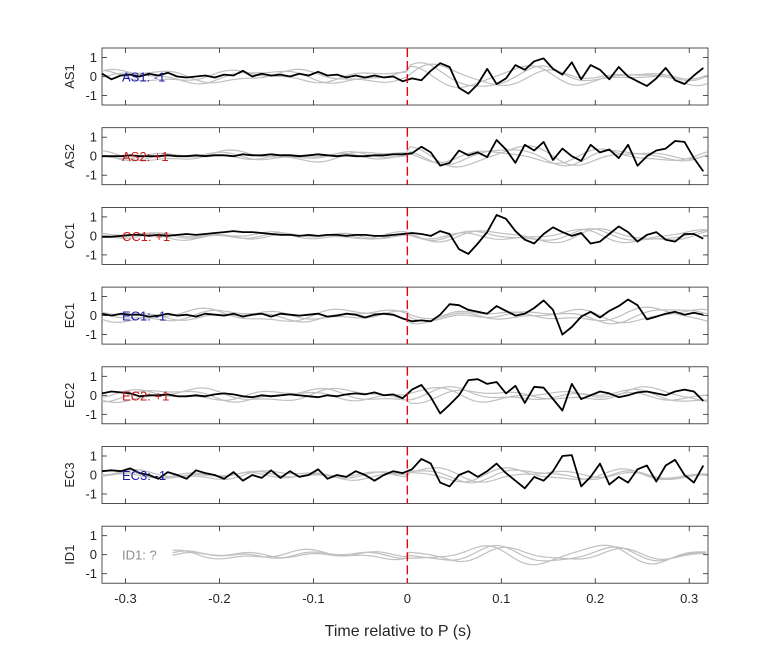 The image size is (782, 657). I want to click on panel-ylabel: AS2, so click(69, 156).